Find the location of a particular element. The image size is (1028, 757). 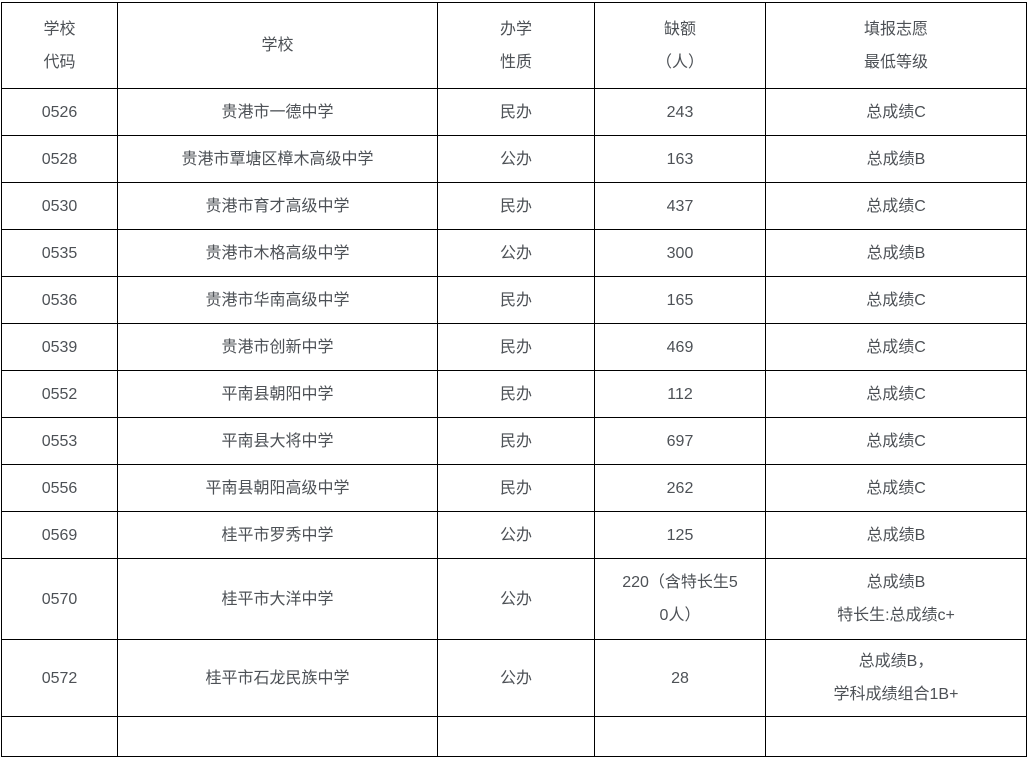

table-row: 0556 平南县朝阳高级中学 民办 262 总成绩C is located at coordinates (514, 488).